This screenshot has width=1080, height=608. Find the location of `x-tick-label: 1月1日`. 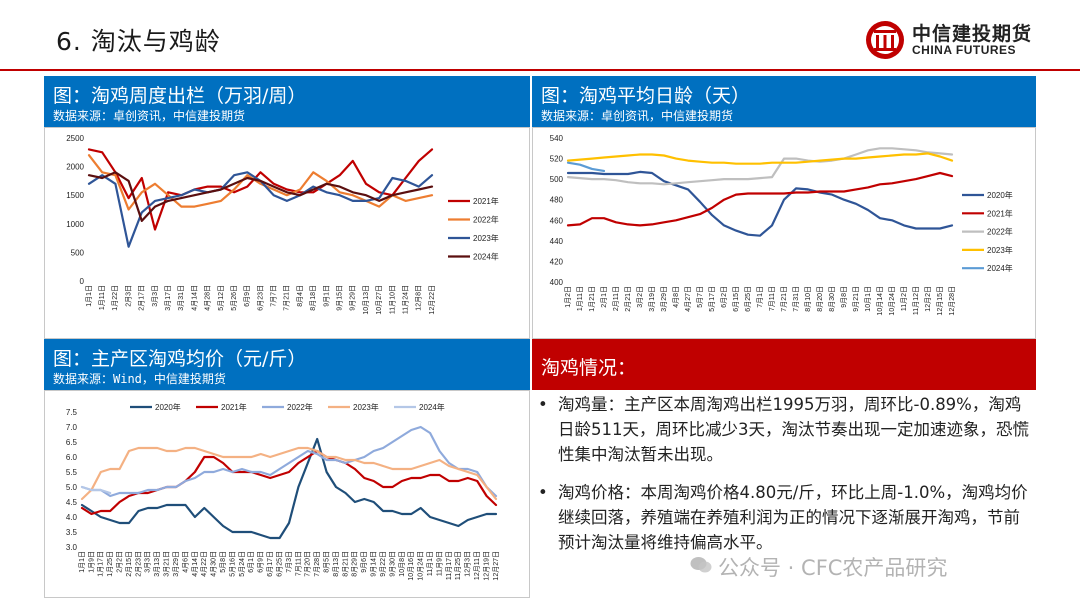

x-tick-label: 1月1日 is located at coordinates (89, 296).